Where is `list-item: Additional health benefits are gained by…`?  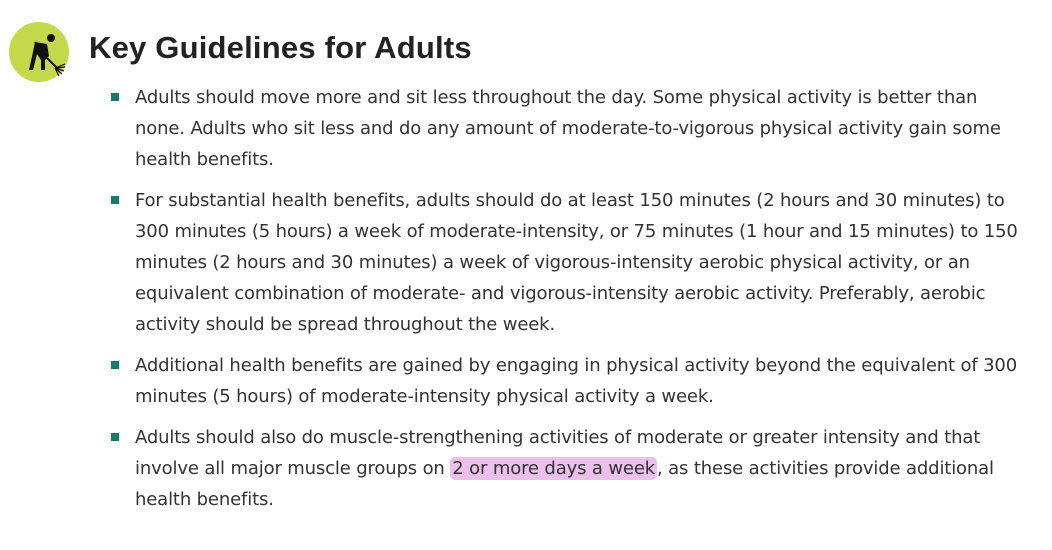
list-item: Additional health benefits are gained by… is located at coordinates (570, 381).